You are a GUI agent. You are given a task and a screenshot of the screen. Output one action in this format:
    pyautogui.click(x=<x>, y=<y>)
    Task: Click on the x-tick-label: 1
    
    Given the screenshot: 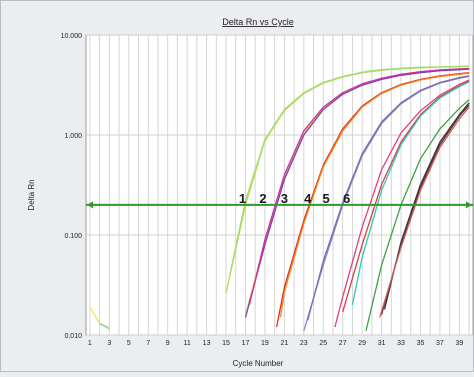 What is the action you would take?
    pyautogui.click(x=90, y=343)
    